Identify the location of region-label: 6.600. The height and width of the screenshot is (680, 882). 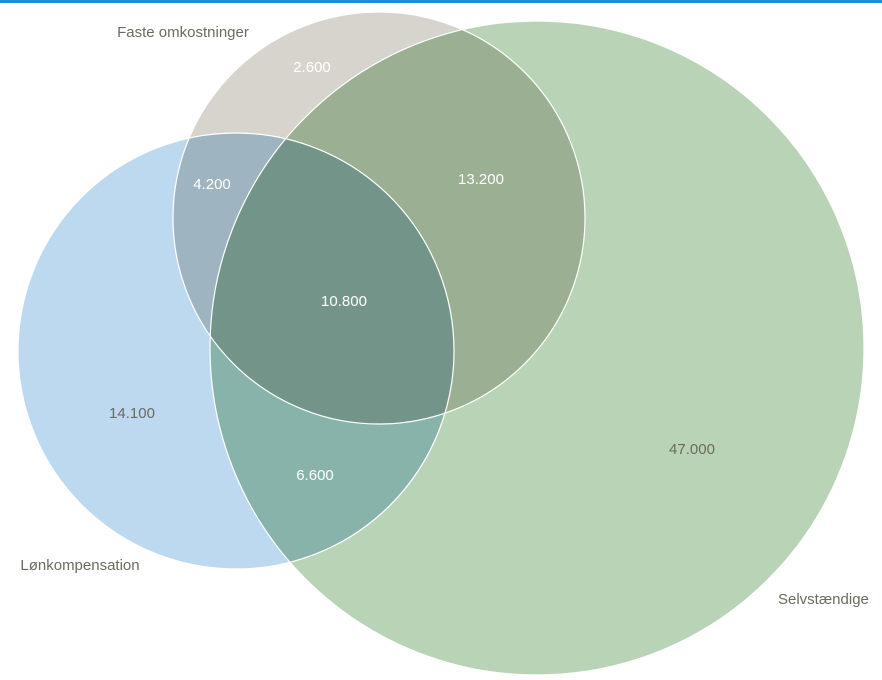
(315, 475).